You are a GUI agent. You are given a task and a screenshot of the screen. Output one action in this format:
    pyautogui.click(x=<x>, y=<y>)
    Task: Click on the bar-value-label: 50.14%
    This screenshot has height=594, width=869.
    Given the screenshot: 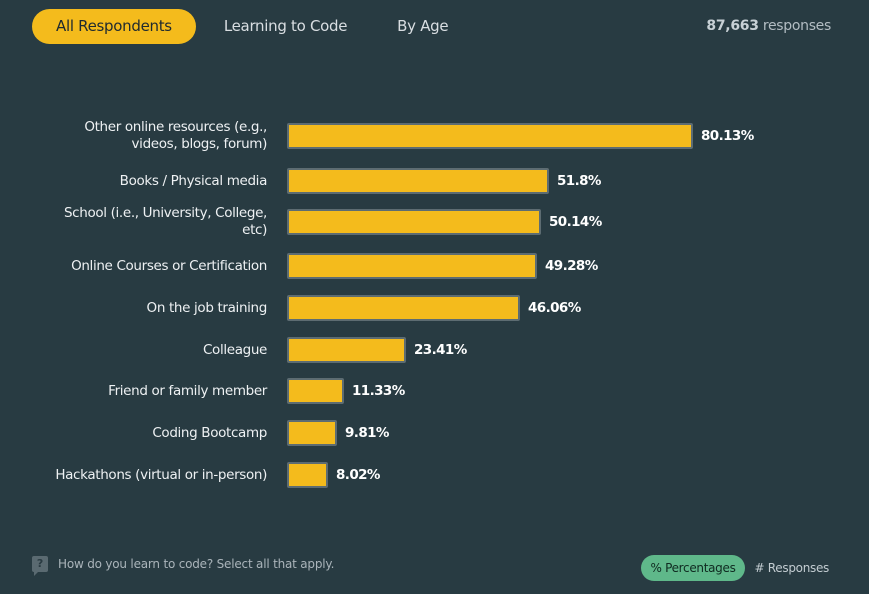 What is the action you would take?
    pyautogui.click(x=575, y=222)
    